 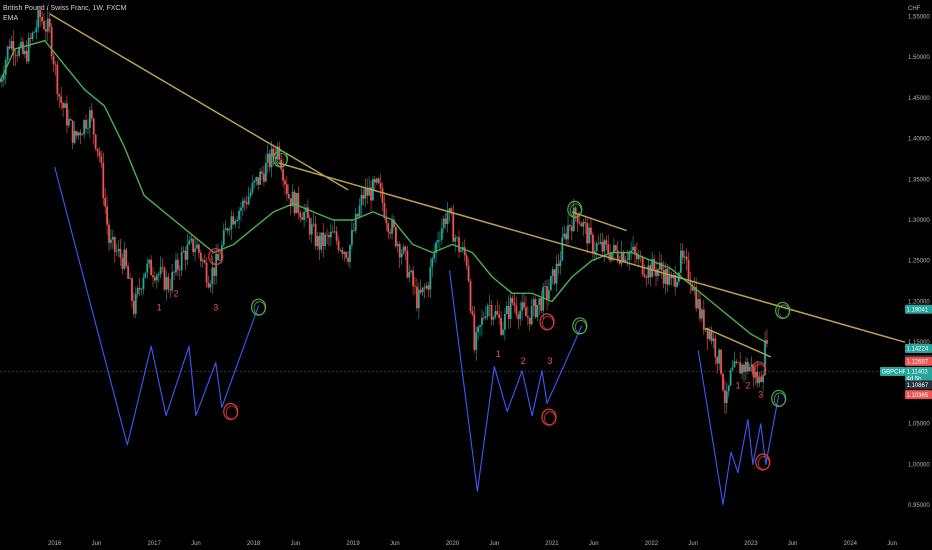 What do you see at coordinates (11, 18) in the screenshot?
I see `ema-indicator-label: EMA` at bounding box center [11, 18].